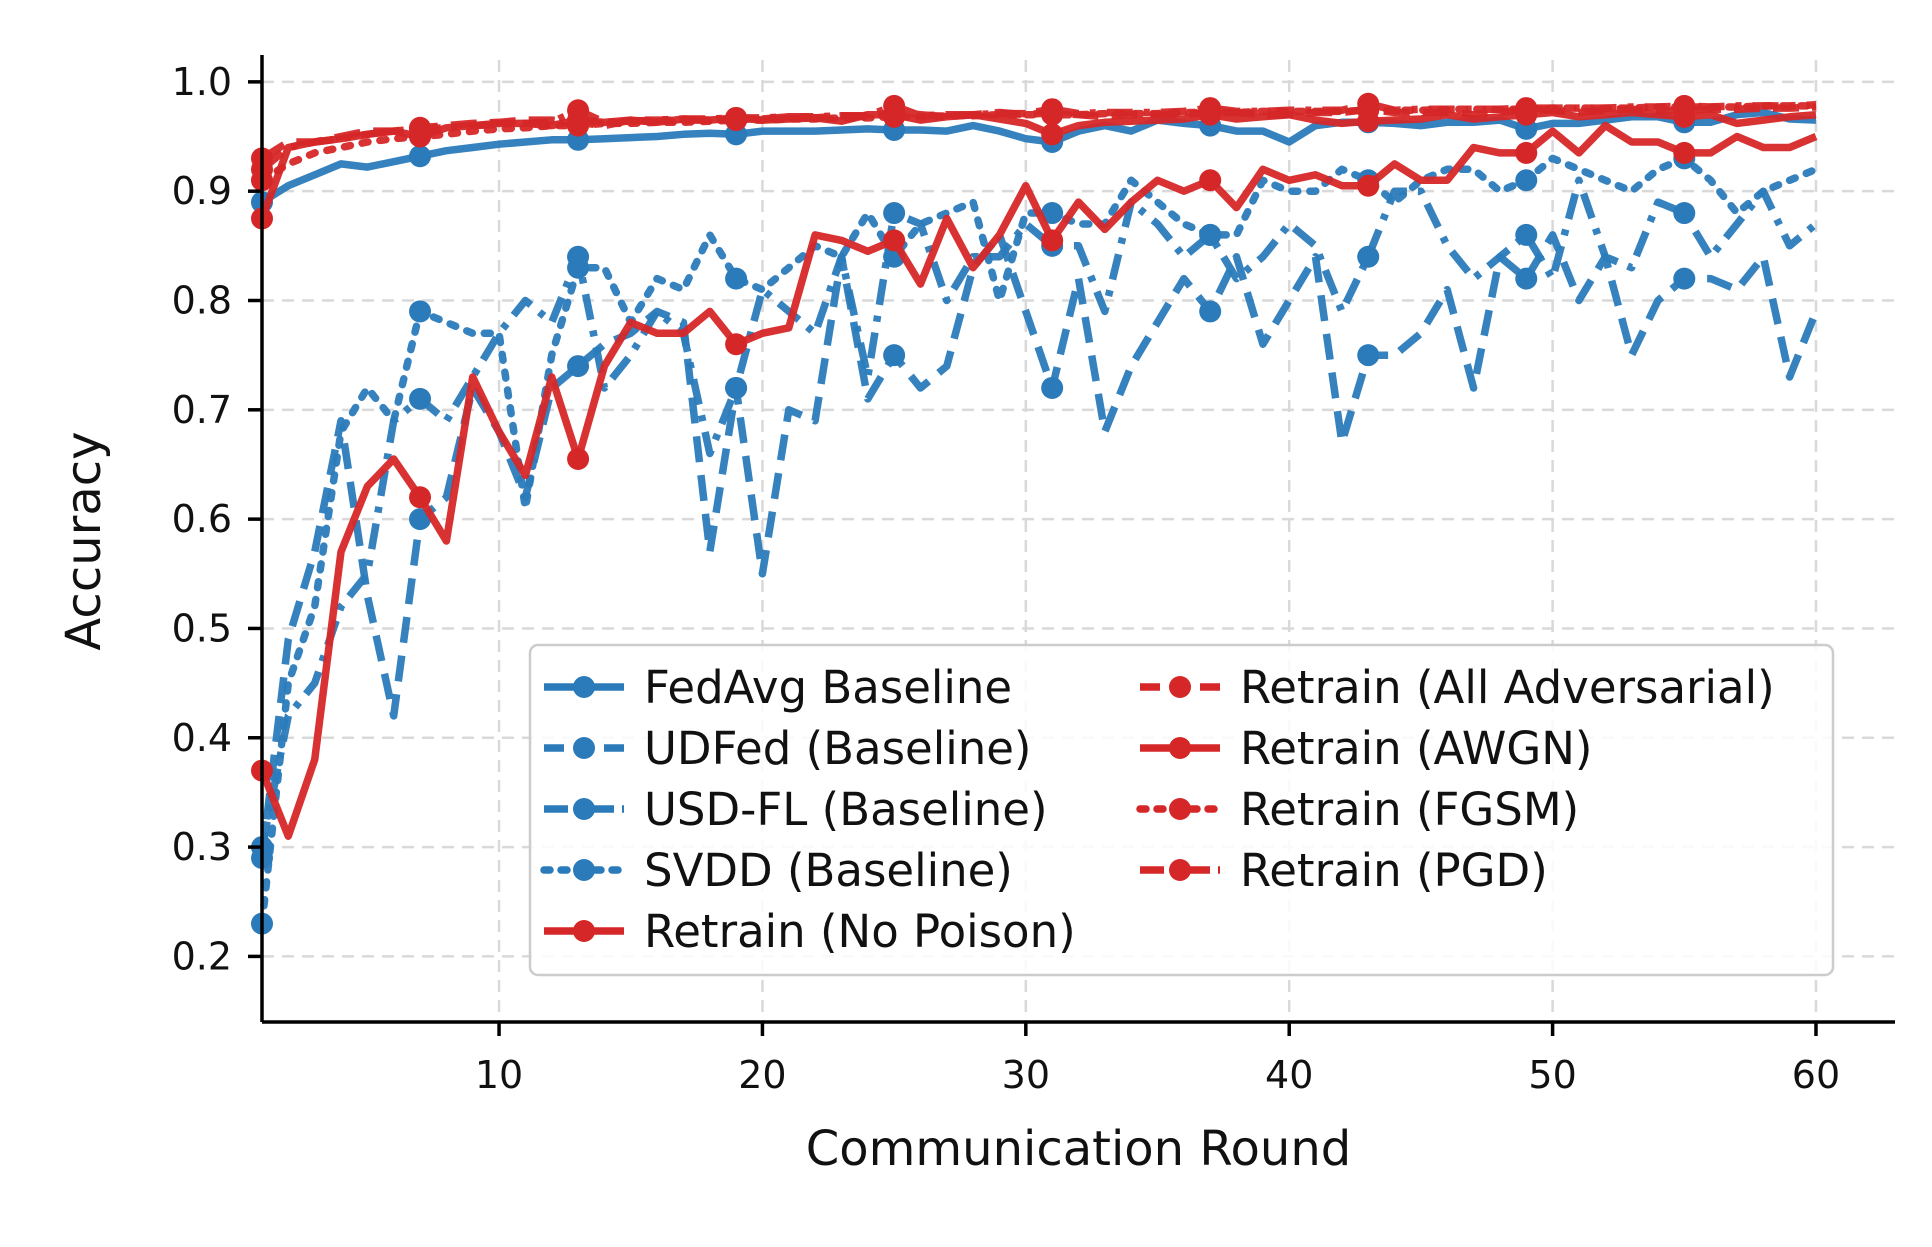  I want to click on legend-entry: Retrain (AWGN), so click(1366, 748).